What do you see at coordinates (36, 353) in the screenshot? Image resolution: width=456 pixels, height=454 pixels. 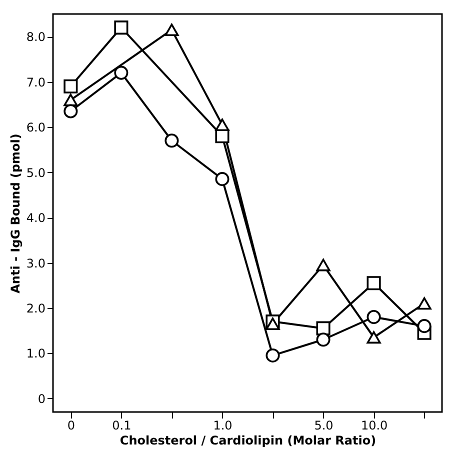 I see `y-tick-label: 1.0` at bounding box center [36, 353].